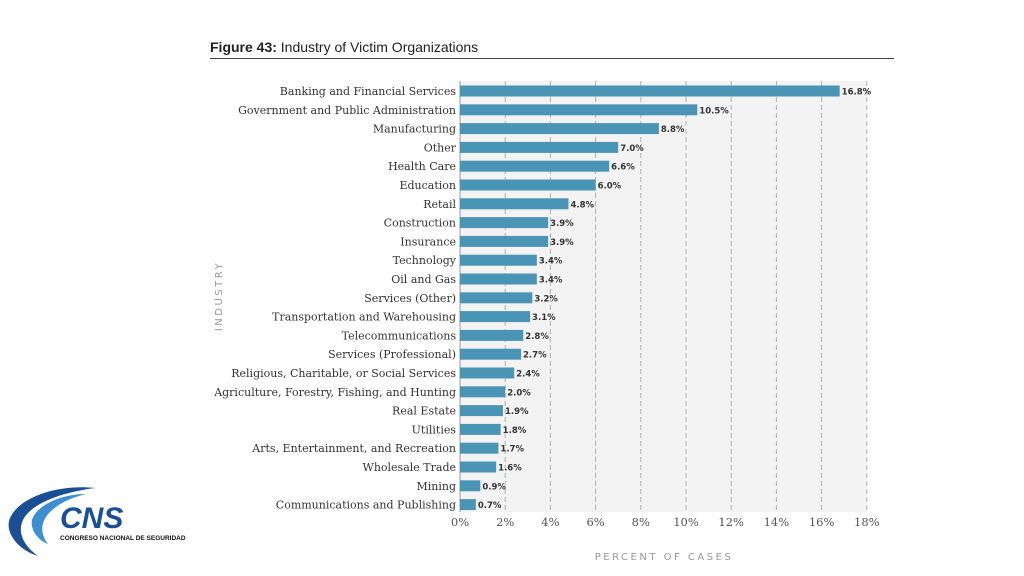  I want to click on x-tick-label: 0%, so click(460, 522).